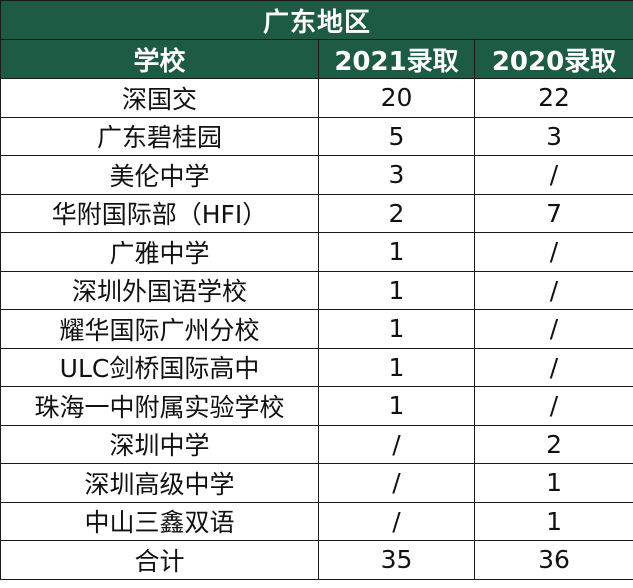 This screenshot has width=633, height=588. Describe the element at coordinates (159, 136) in the screenshot. I see `school-cell: 广东碧桂园` at that location.